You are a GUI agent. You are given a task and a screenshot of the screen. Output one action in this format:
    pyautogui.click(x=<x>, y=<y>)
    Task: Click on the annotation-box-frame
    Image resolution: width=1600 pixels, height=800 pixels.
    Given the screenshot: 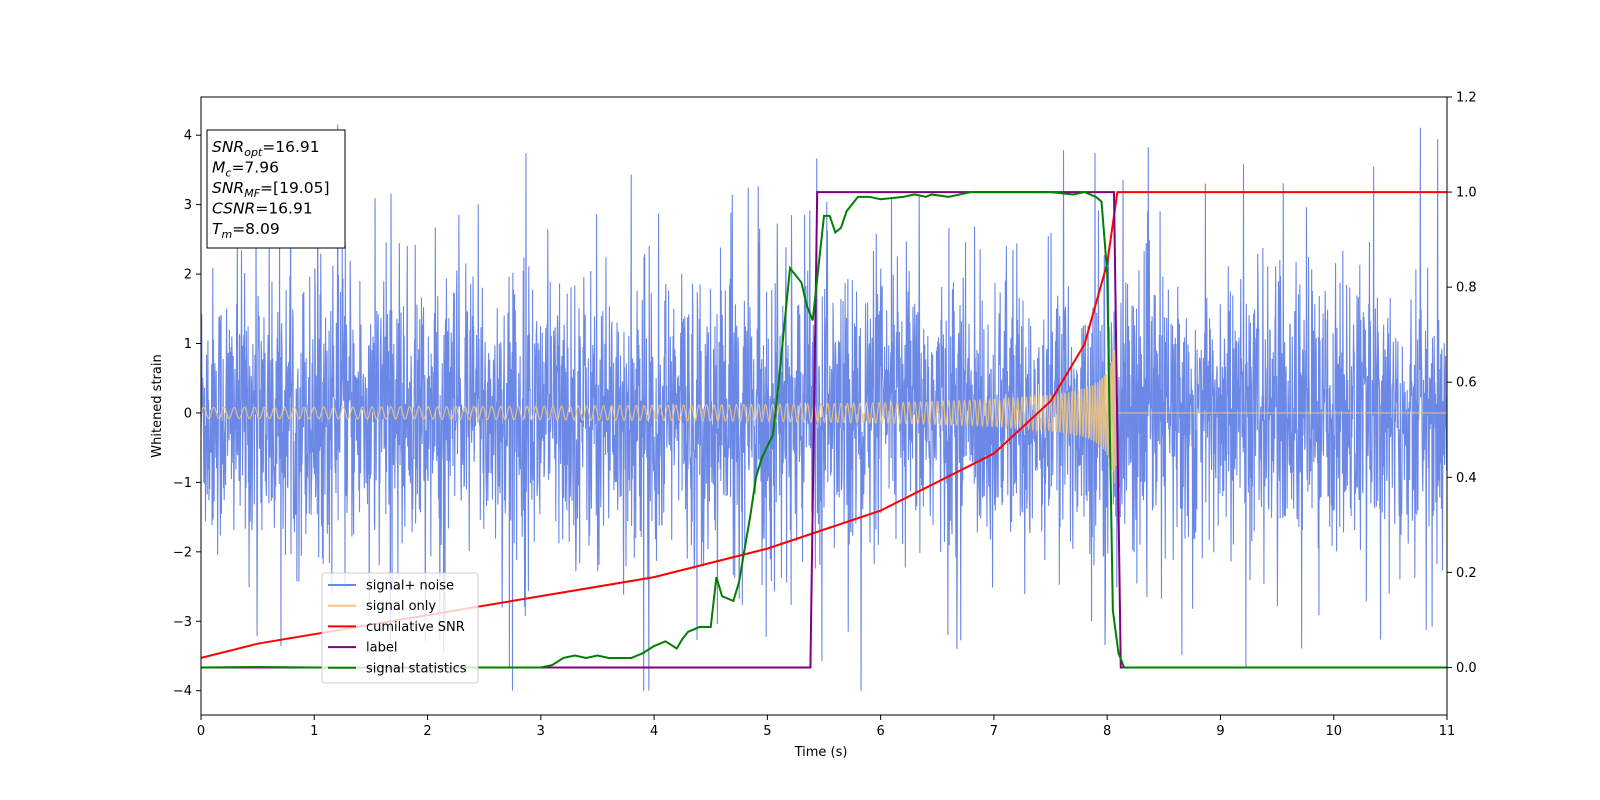 What is the action you would take?
    pyautogui.click(x=276, y=189)
    